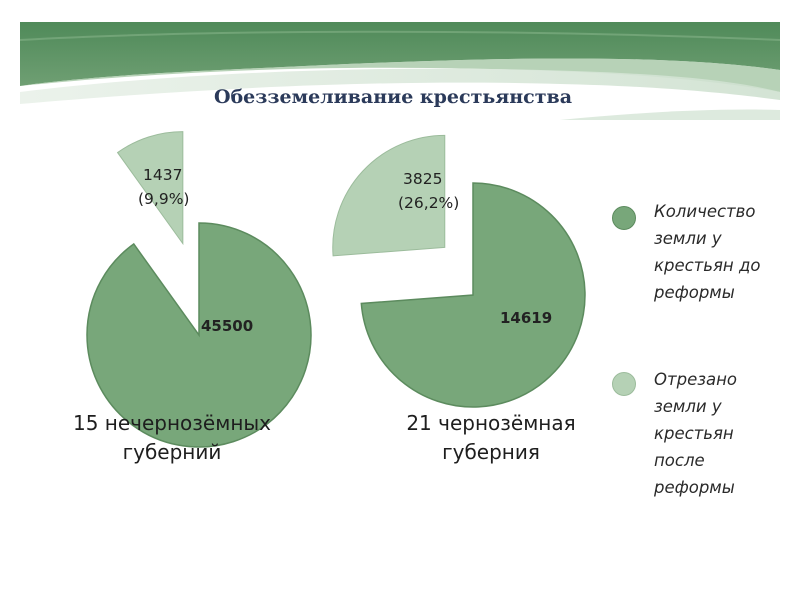 This screenshot has width=800, height=600. I want to click on pie-slice-1-cut, so click(150, 188).